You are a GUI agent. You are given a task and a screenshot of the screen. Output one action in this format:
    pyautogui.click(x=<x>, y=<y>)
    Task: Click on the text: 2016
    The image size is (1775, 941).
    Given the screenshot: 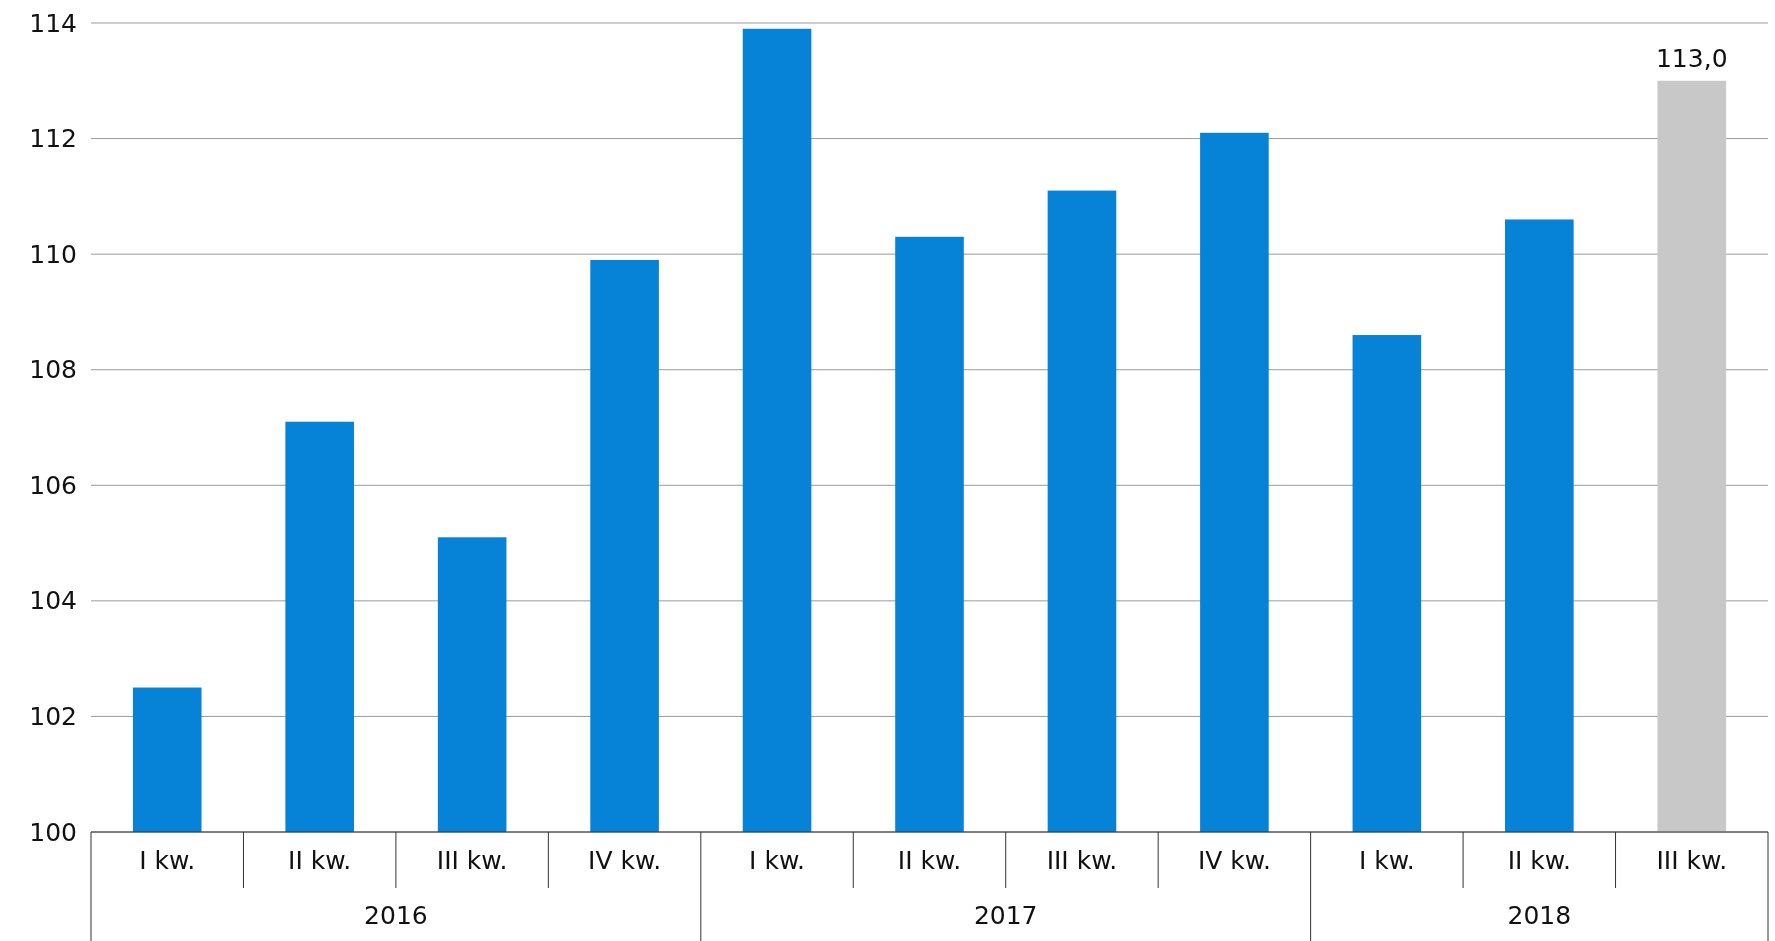 What is the action you would take?
    pyautogui.click(x=396, y=915)
    